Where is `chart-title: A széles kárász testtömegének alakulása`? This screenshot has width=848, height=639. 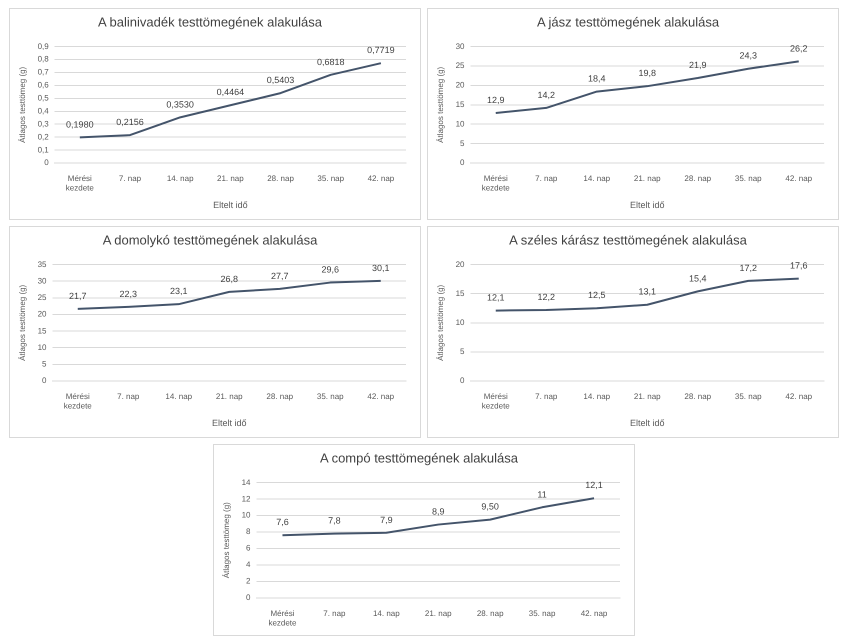
chart-title: A széles kárász testtömegének alakulása is located at coordinates (628, 240).